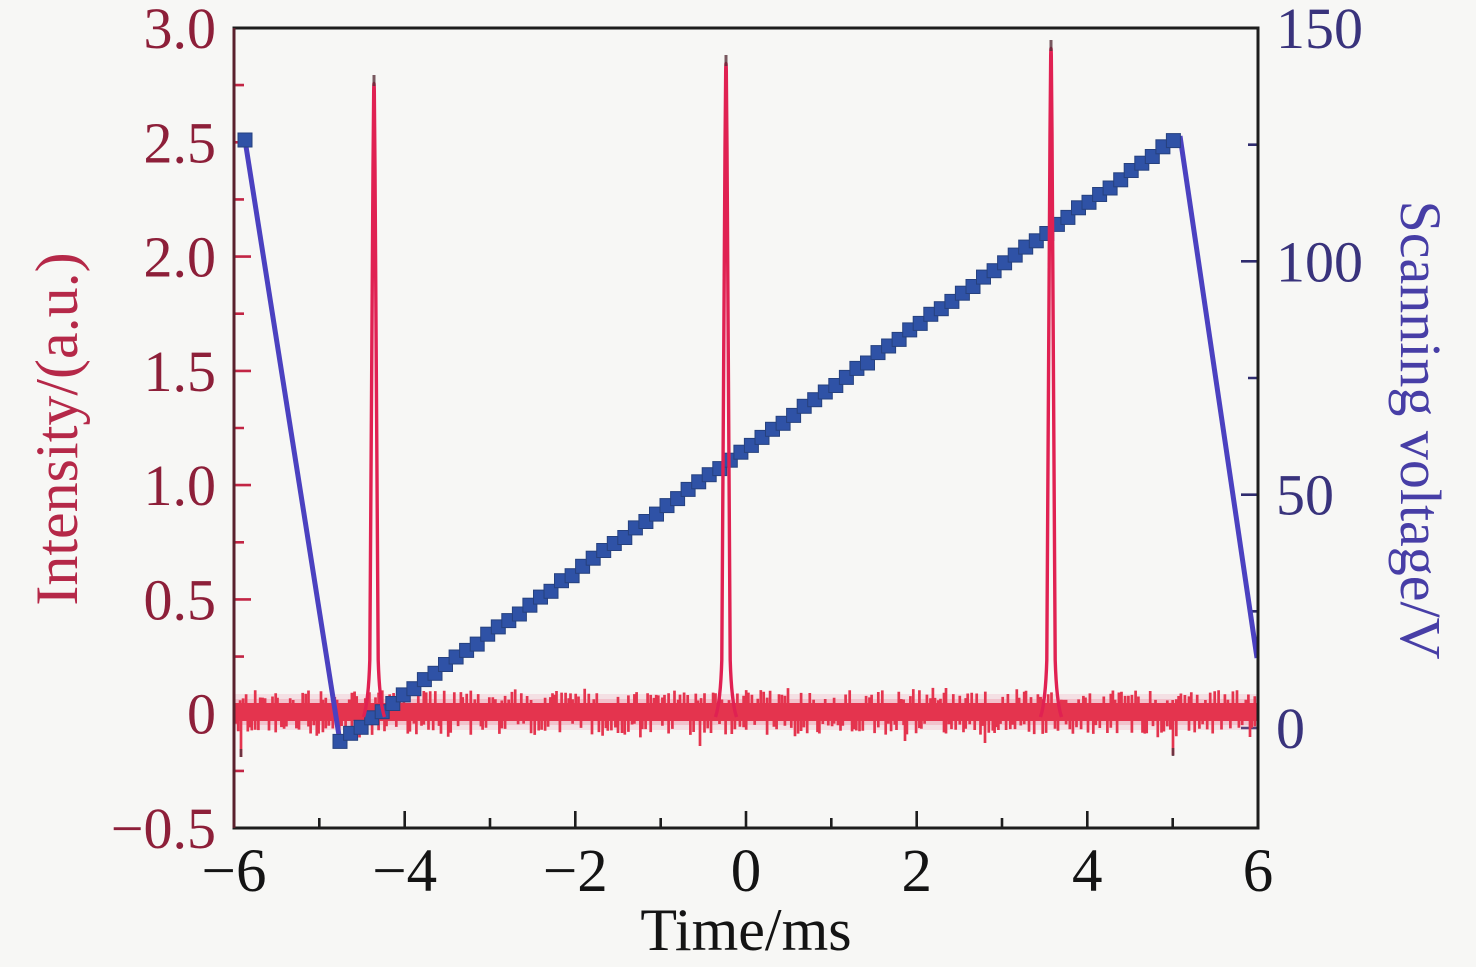 This screenshot has width=1476, height=967. What do you see at coordinates (180, 257) in the screenshot?
I see `svg-text: 2.0` at bounding box center [180, 257].